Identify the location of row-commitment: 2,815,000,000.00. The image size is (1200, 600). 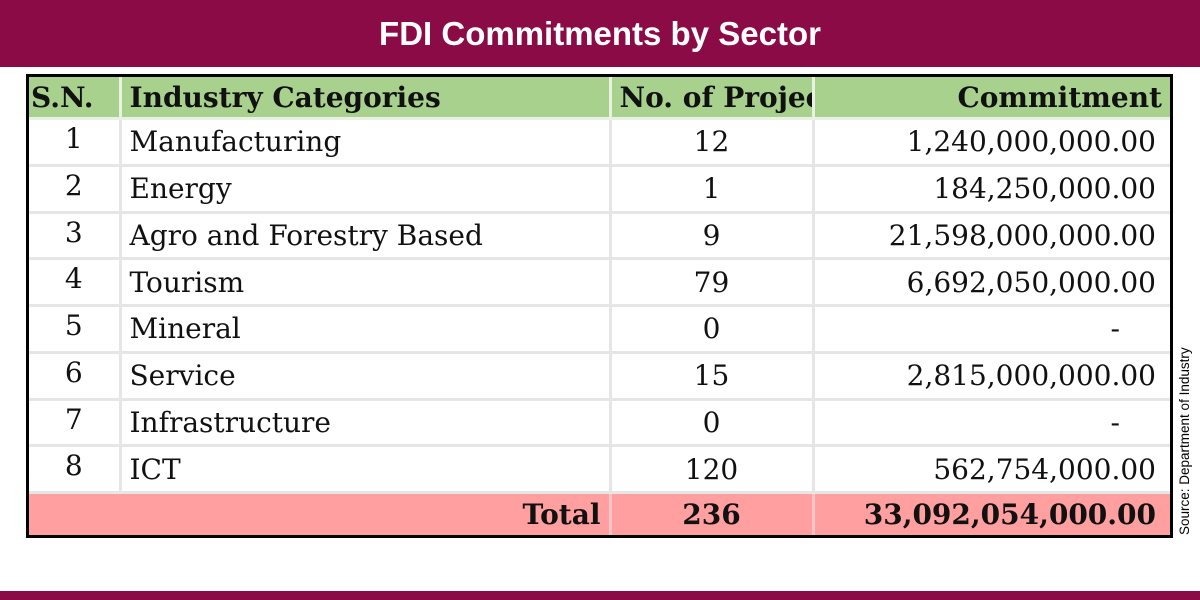
(990, 375).